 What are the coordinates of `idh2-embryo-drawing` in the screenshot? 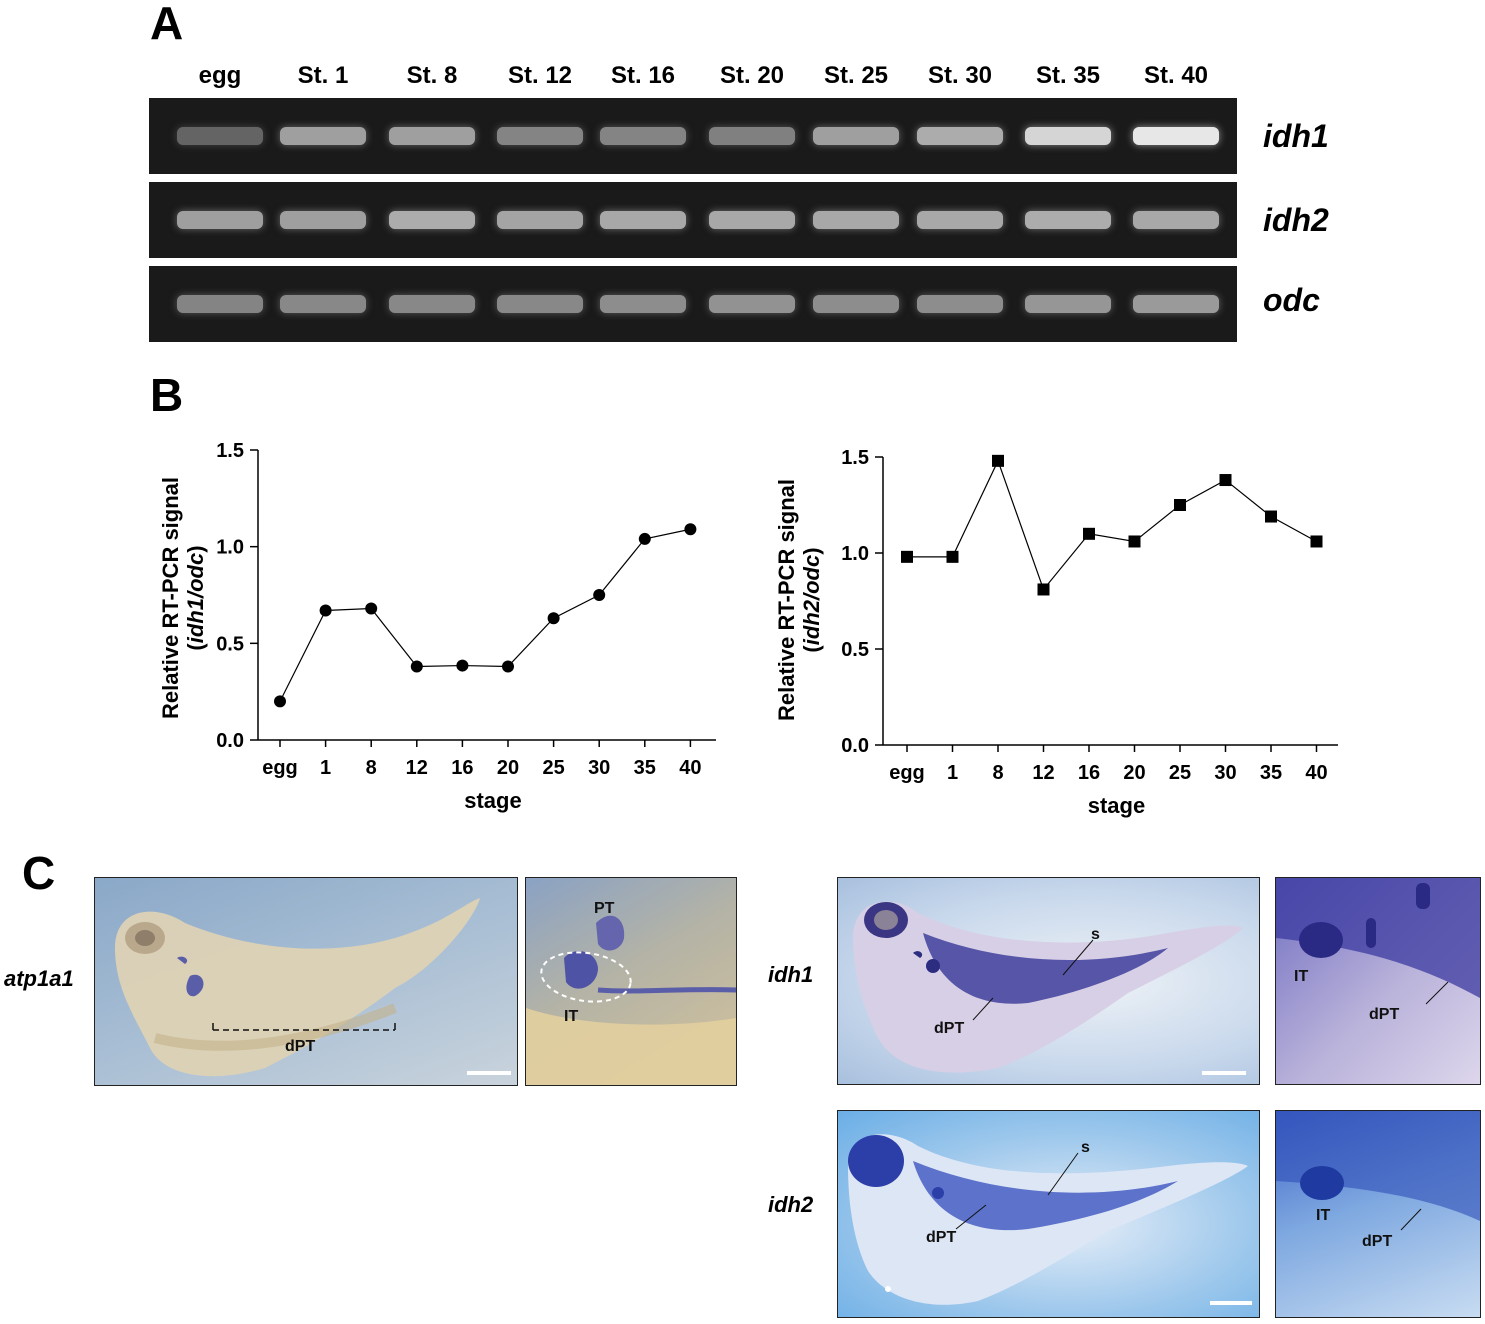 It's located at (1048, 1219).